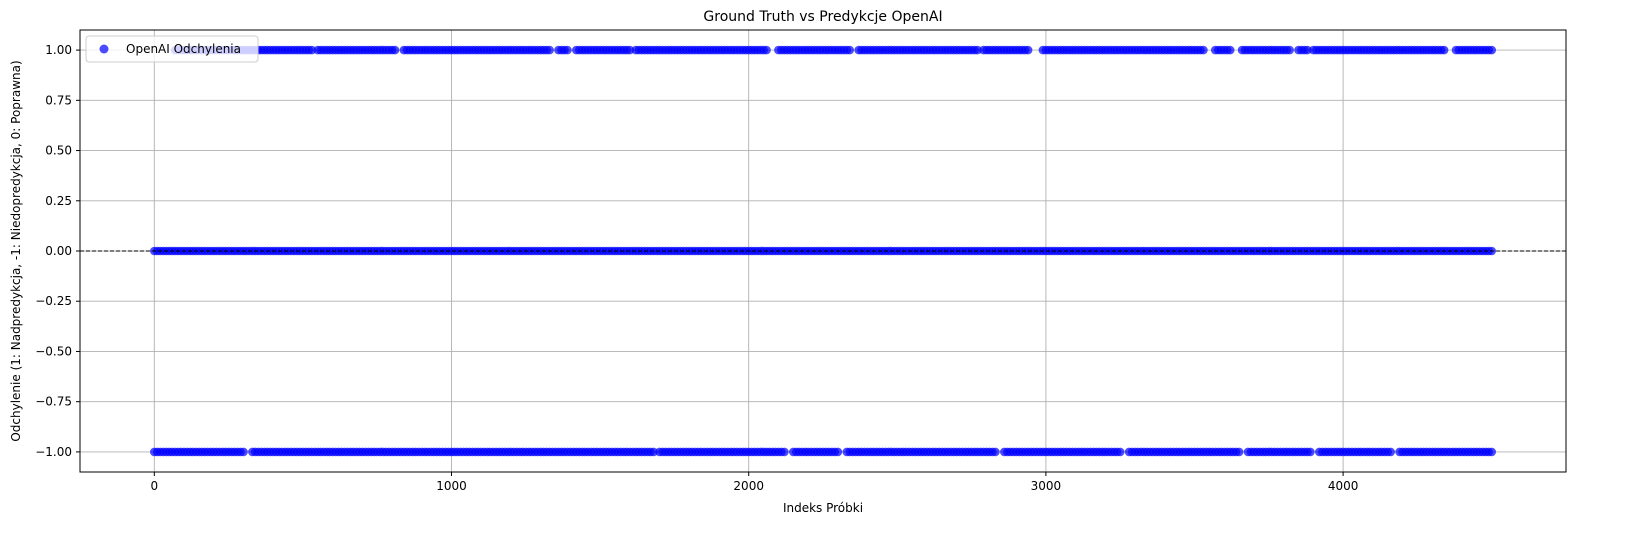 The height and width of the screenshot is (547, 1641). I want to click on legend-box, so click(172, 49).